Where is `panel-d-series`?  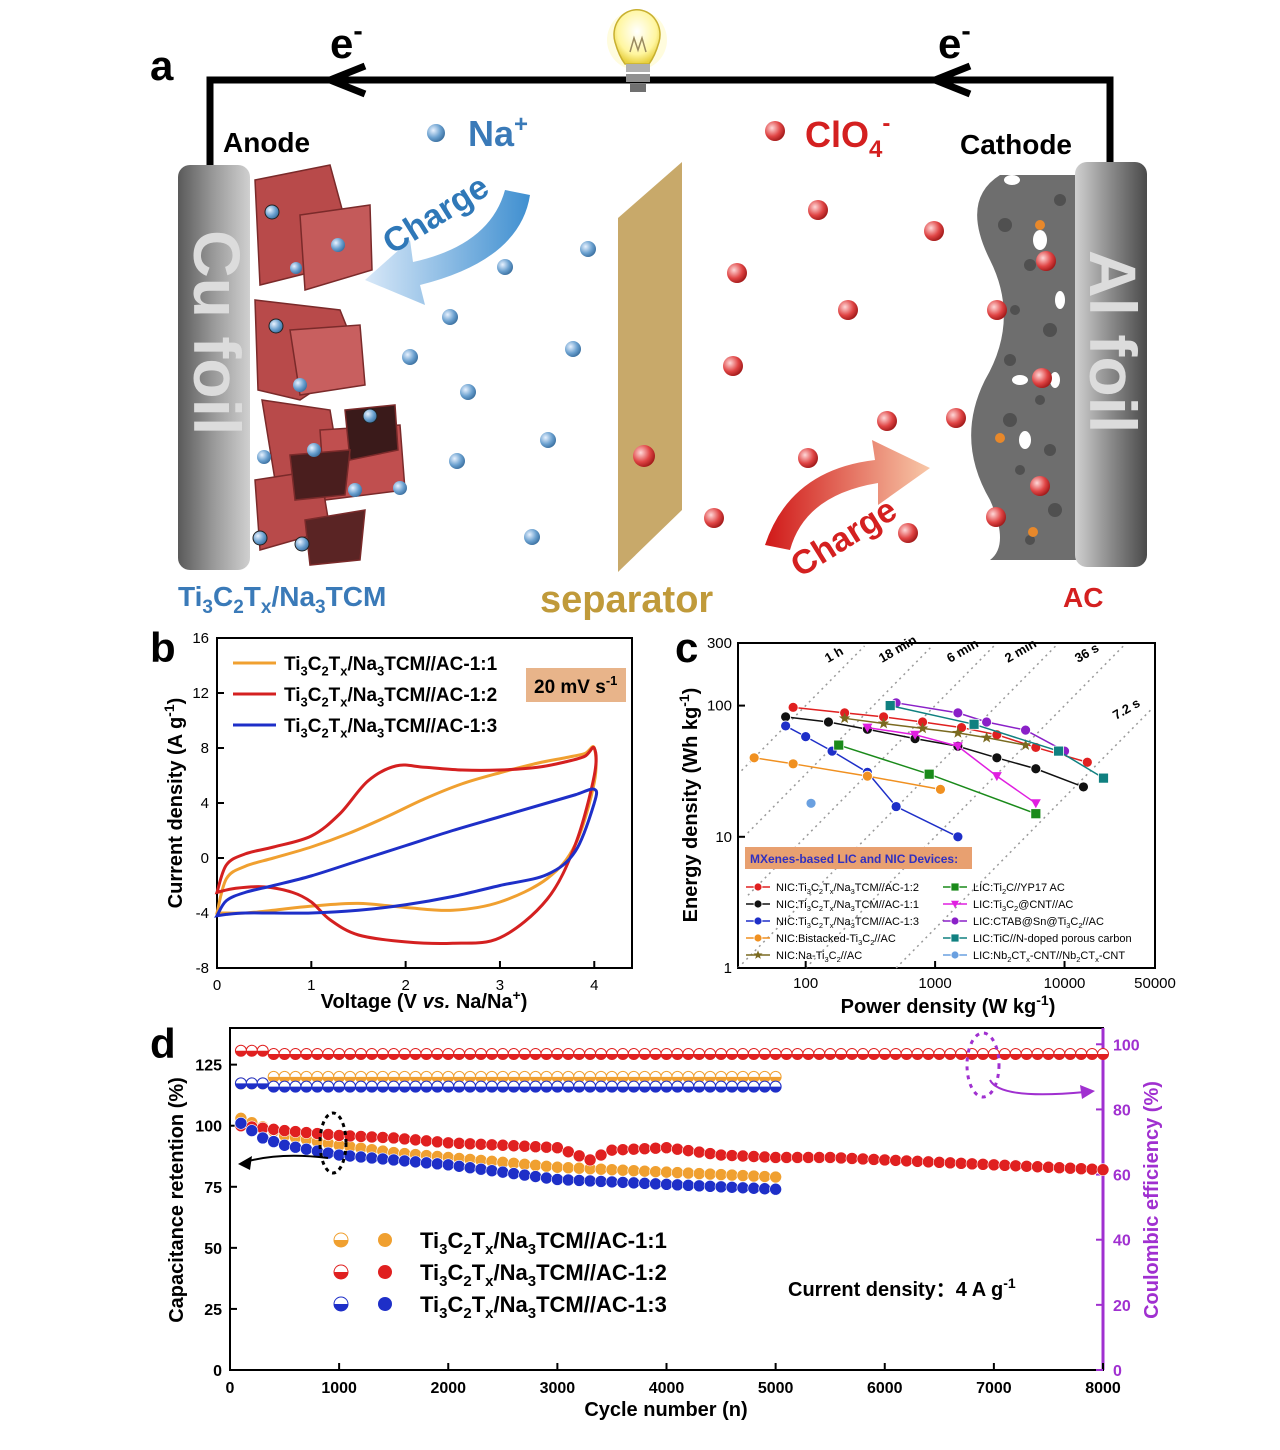 panel-d-series is located at coordinates (672, 1120).